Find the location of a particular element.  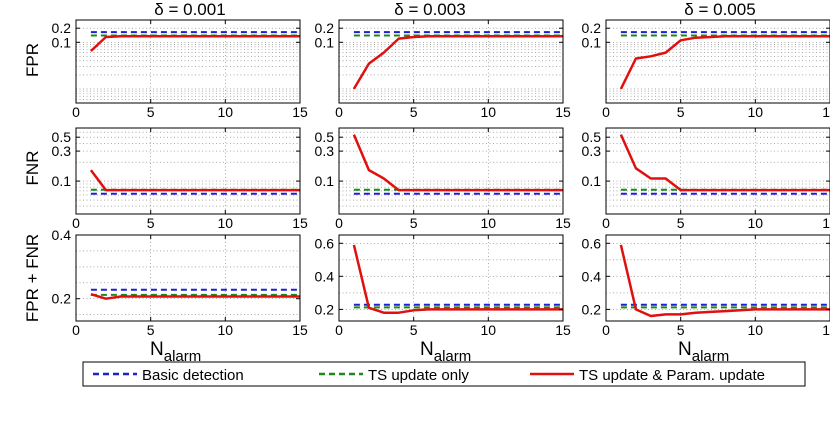

panel-c3-fpr: 0.20.1 0 5 10 15 is located at coordinates (706, 69).